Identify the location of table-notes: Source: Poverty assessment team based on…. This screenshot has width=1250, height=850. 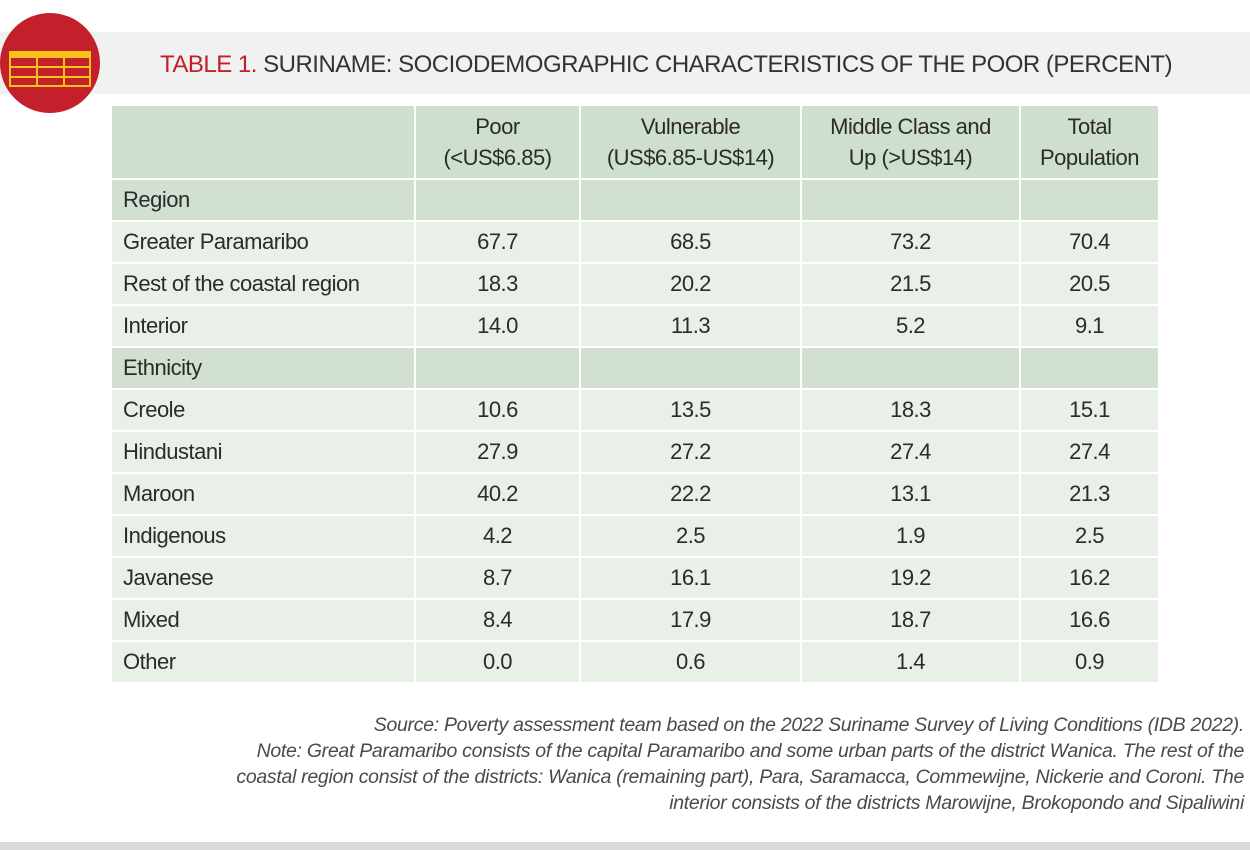
(624, 764).